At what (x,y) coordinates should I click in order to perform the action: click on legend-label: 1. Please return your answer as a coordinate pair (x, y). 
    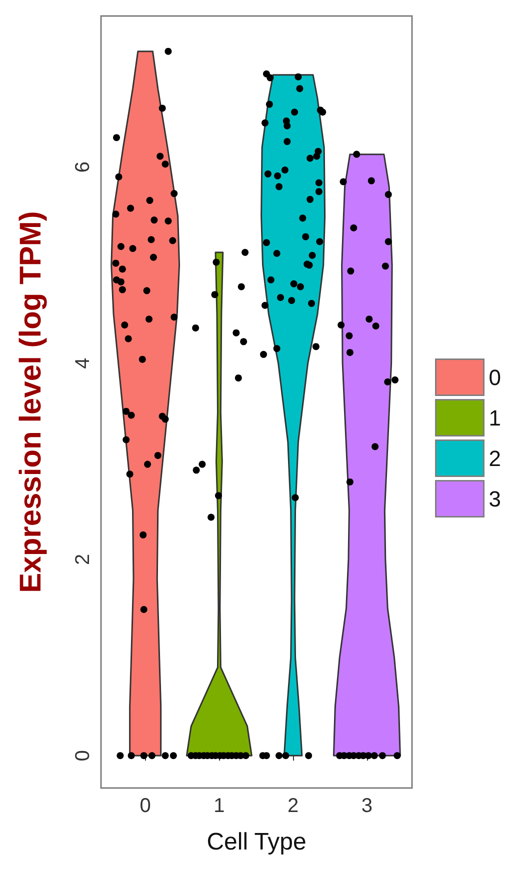
    Looking at the image, I should click on (495, 417).